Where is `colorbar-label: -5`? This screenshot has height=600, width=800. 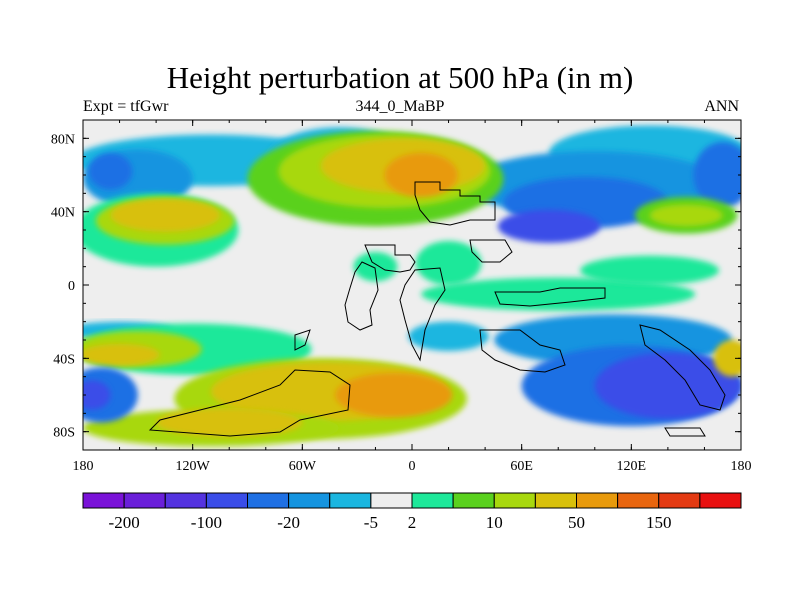
colorbar-label: -5 is located at coordinates (371, 522).